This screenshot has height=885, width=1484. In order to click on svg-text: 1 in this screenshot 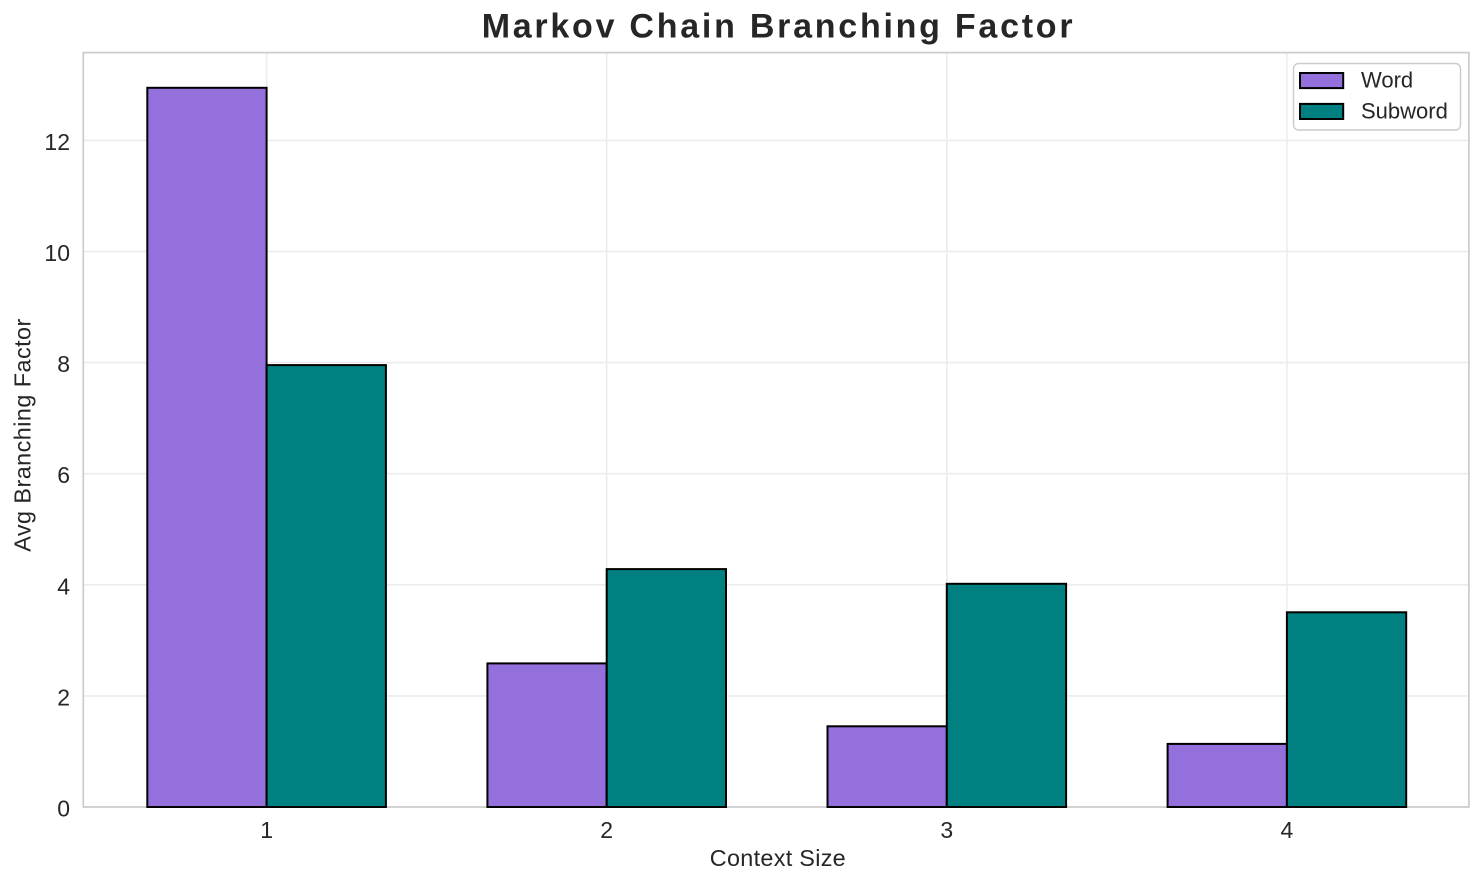, I will do `click(266, 830)`.